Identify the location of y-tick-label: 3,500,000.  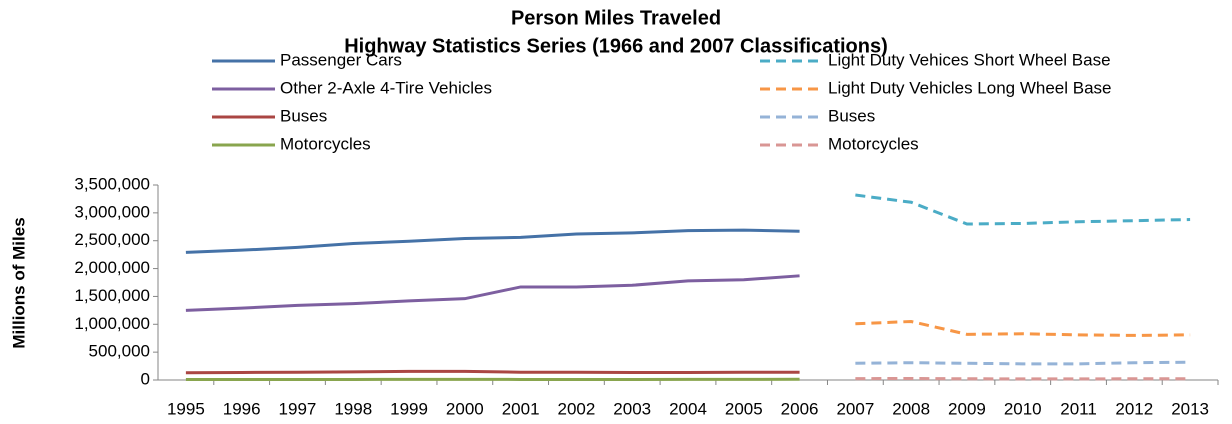
(112, 183).